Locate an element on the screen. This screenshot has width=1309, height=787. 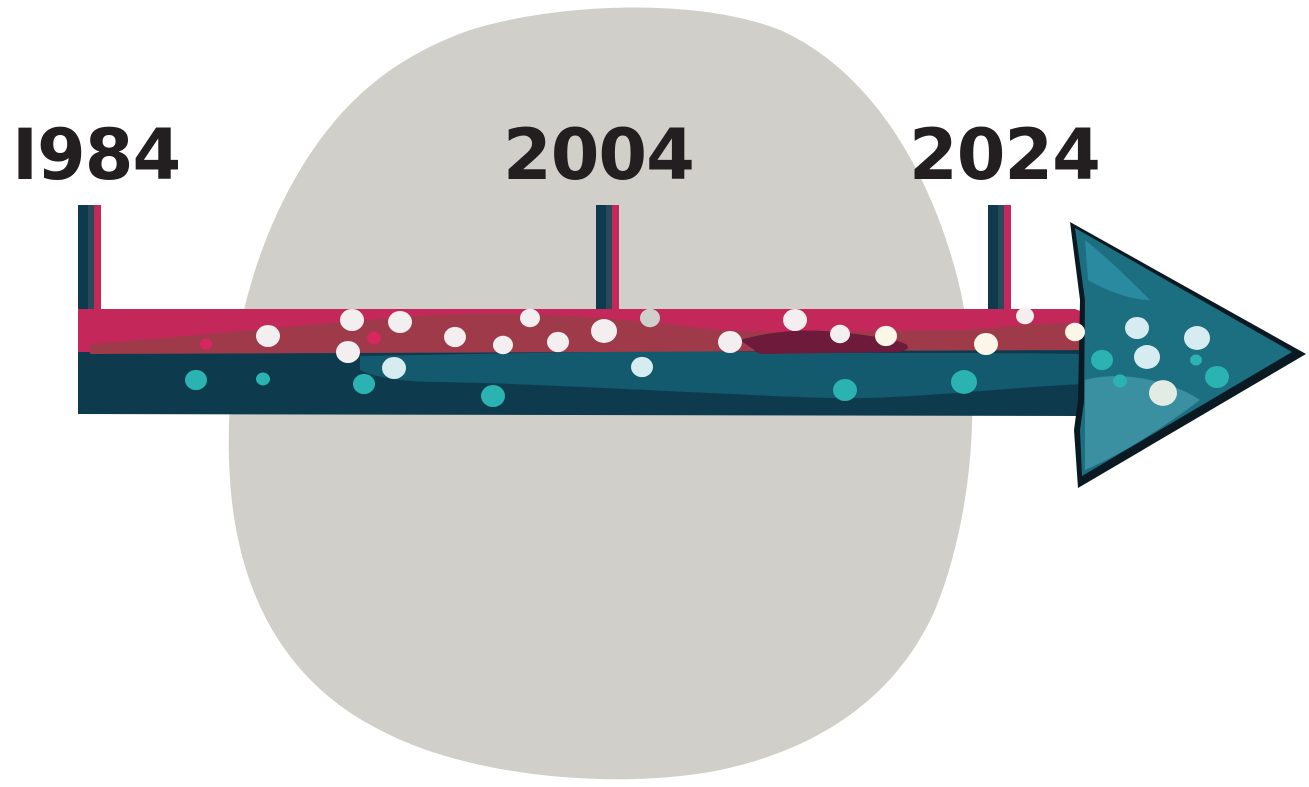
year-label-1984: I984 is located at coordinates (96, 155).